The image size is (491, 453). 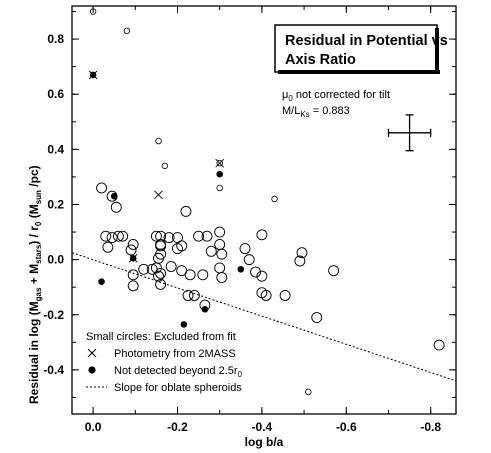 I want to click on x-axis-label: log b/a, so click(x=264, y=442).